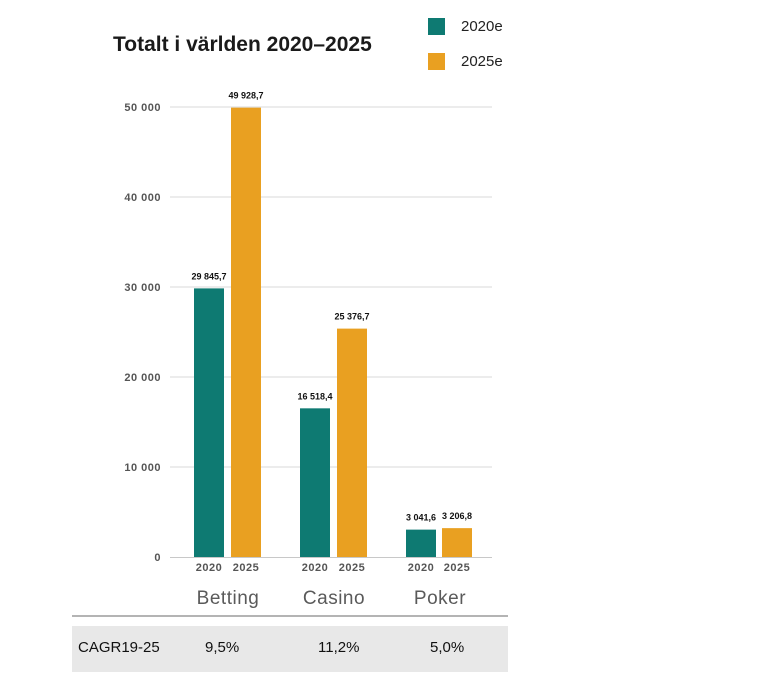 The width and height of the screenshot is (784, 689). Describe the element at coordinates (208, 276) in the screenshot. I see `bar-value-label: 29 845,7` at that location.